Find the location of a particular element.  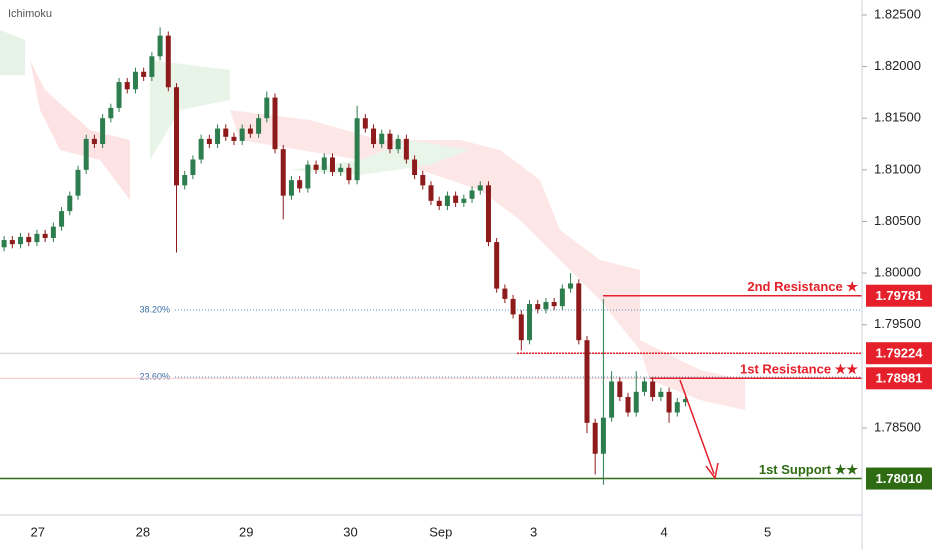

level-name: 1st Support ★★ is located at coordinates (808, 469).